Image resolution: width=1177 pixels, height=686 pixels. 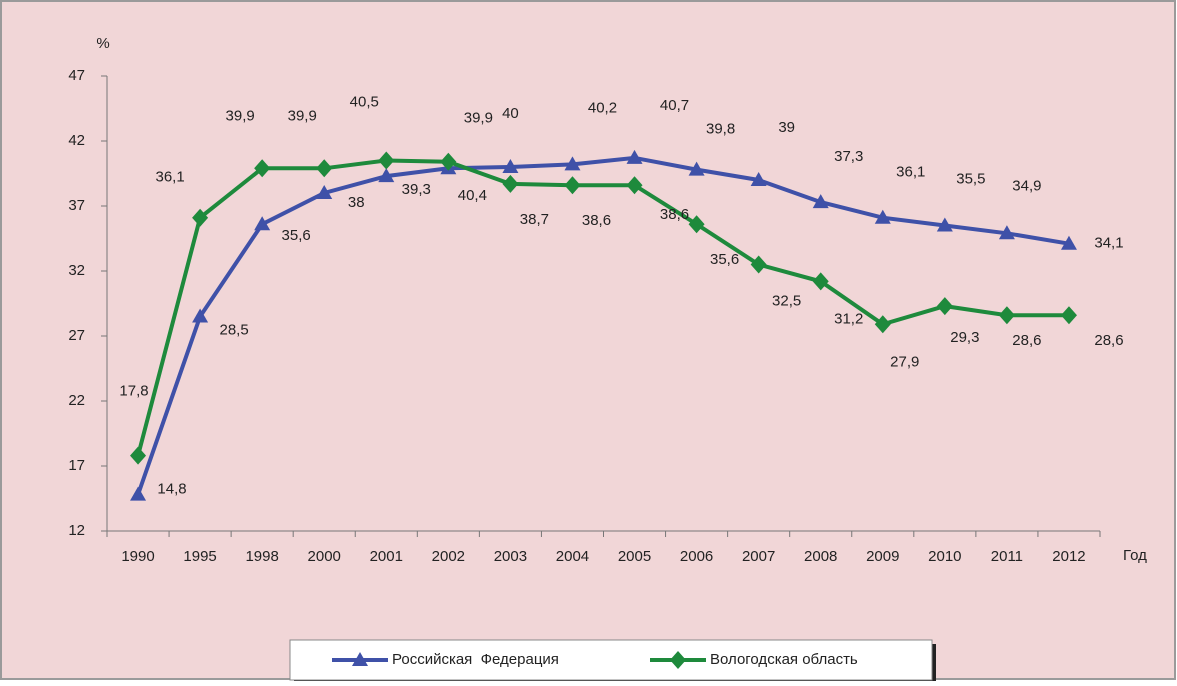 I want to click on data-label: 14,8, so click(x=171, y=489).